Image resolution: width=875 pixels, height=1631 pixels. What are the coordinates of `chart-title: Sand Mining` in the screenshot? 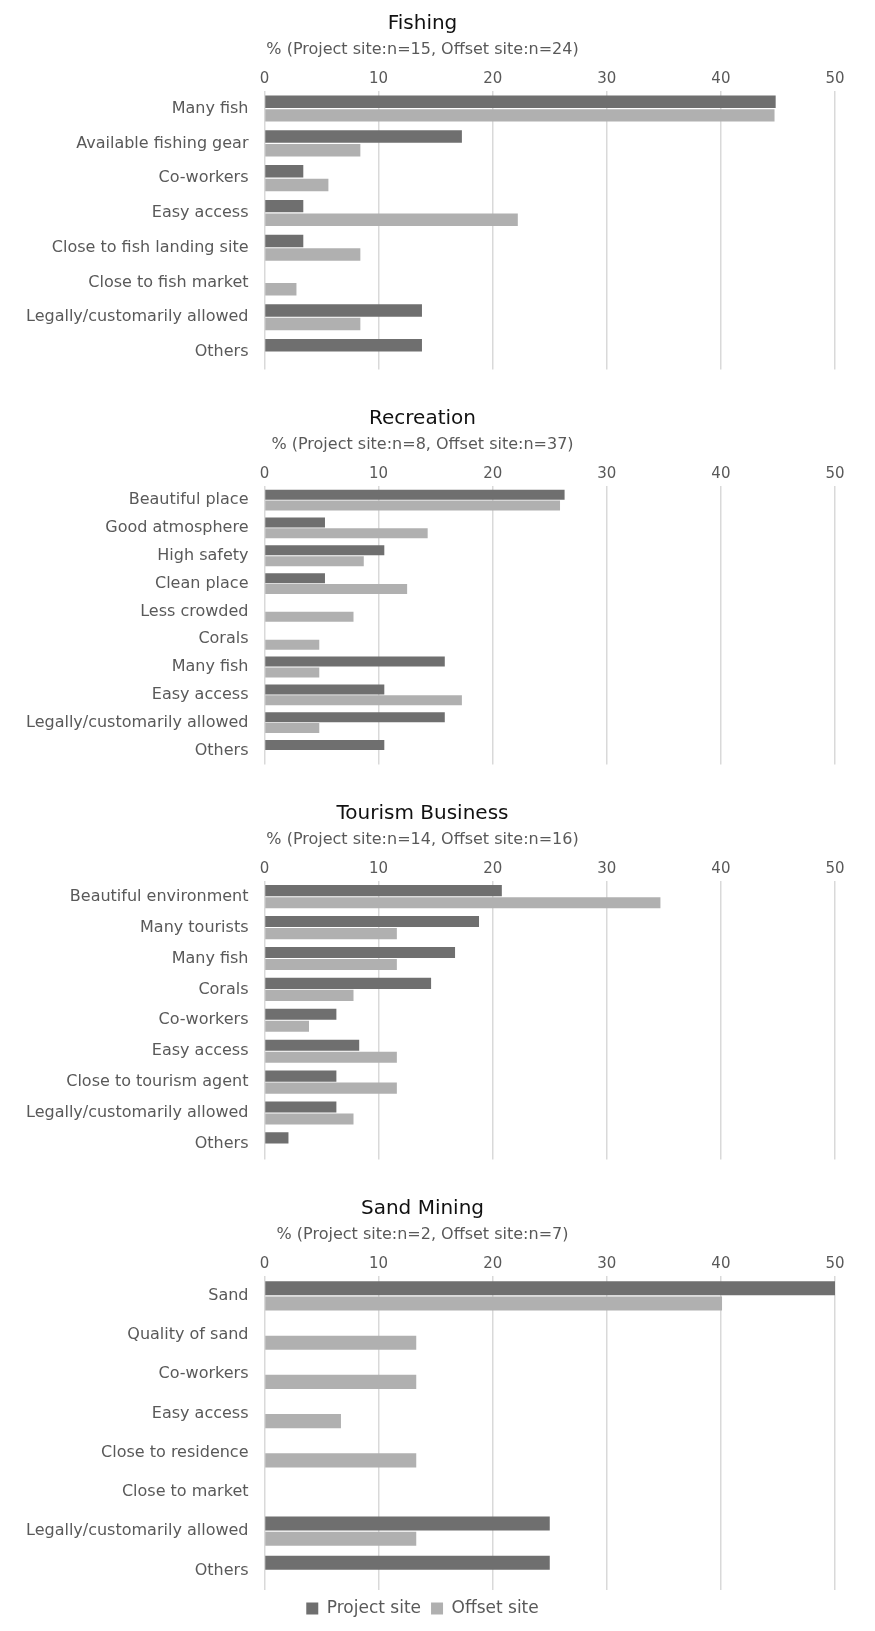 It's located at (422, 1207).